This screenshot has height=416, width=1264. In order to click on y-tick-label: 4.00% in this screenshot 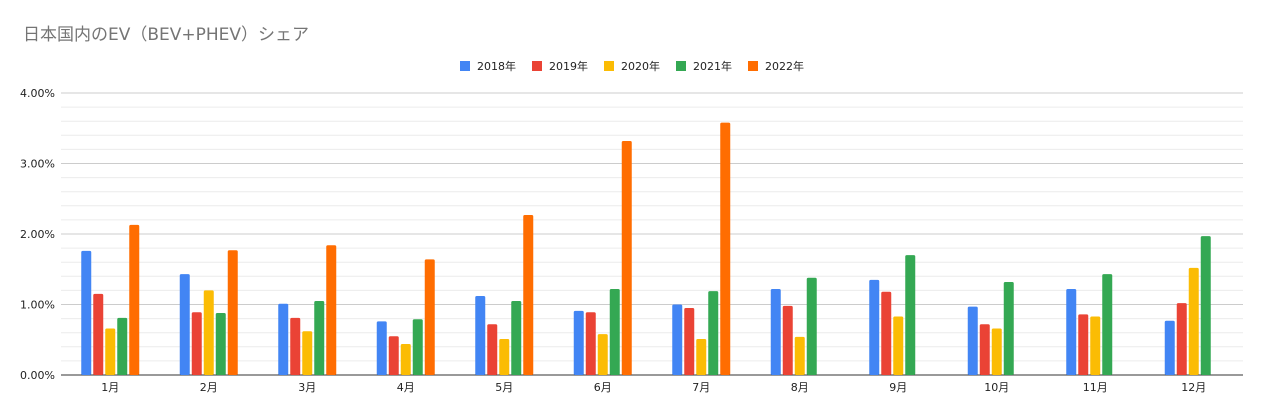, I will do `click(37, 93)`.